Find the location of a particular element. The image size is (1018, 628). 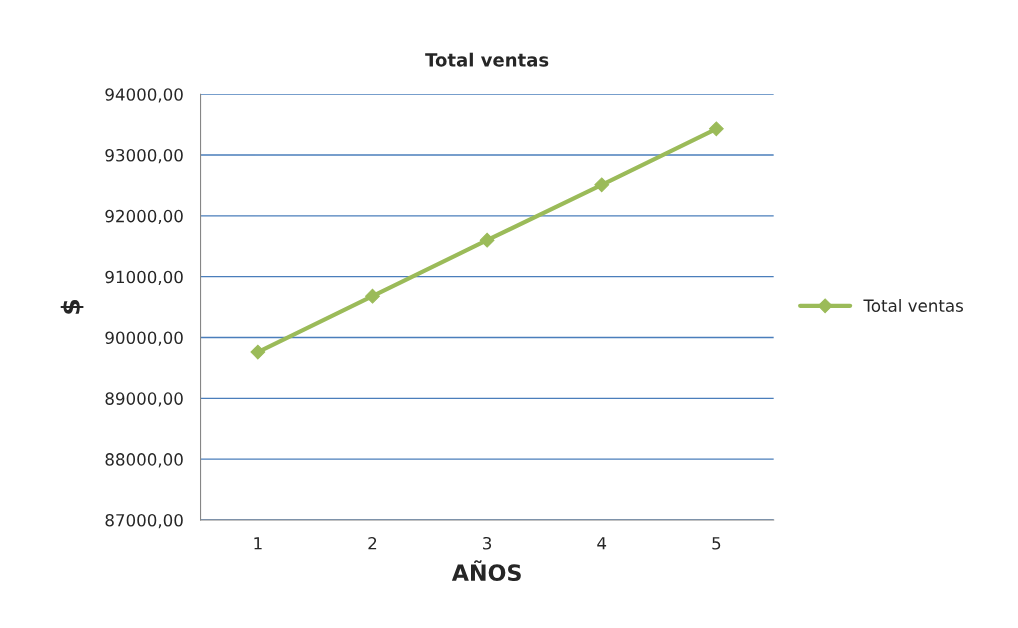

x-tick-label: 2 is located at coordinates (372, 543).